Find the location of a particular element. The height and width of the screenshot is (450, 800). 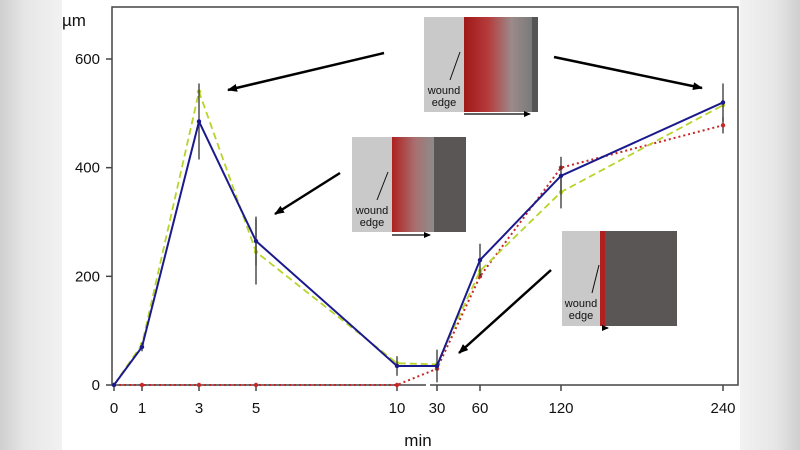

arrow-to-30min is located at coordinates (505, 311).